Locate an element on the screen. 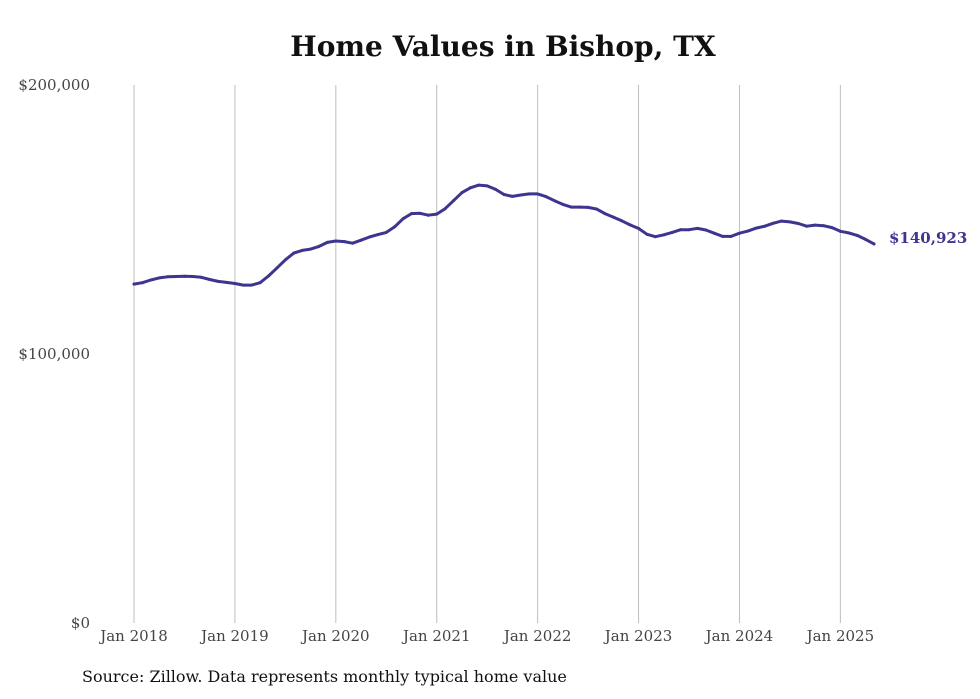 The height and width of the screenshot is (699, 980). x-tick-label: Jan 2025 is located at coordinates (840, 636).